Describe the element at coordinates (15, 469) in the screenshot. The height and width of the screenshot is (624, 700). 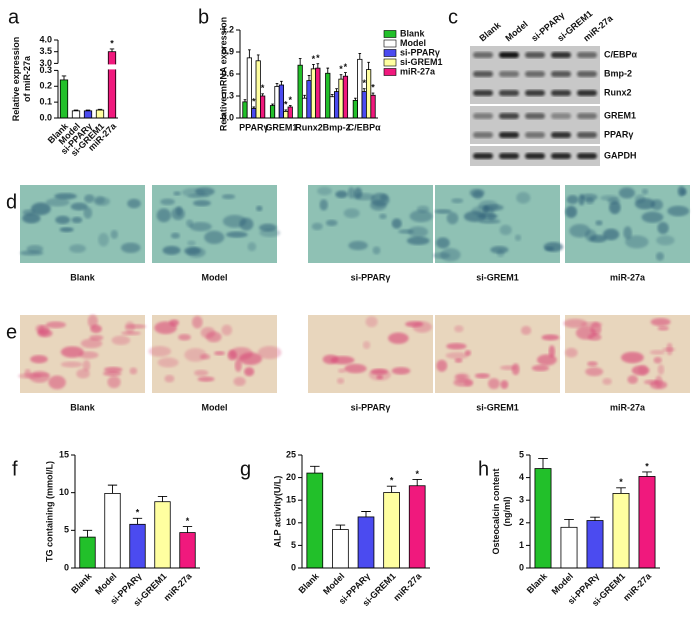
I see `panel-letter: f` at that location.